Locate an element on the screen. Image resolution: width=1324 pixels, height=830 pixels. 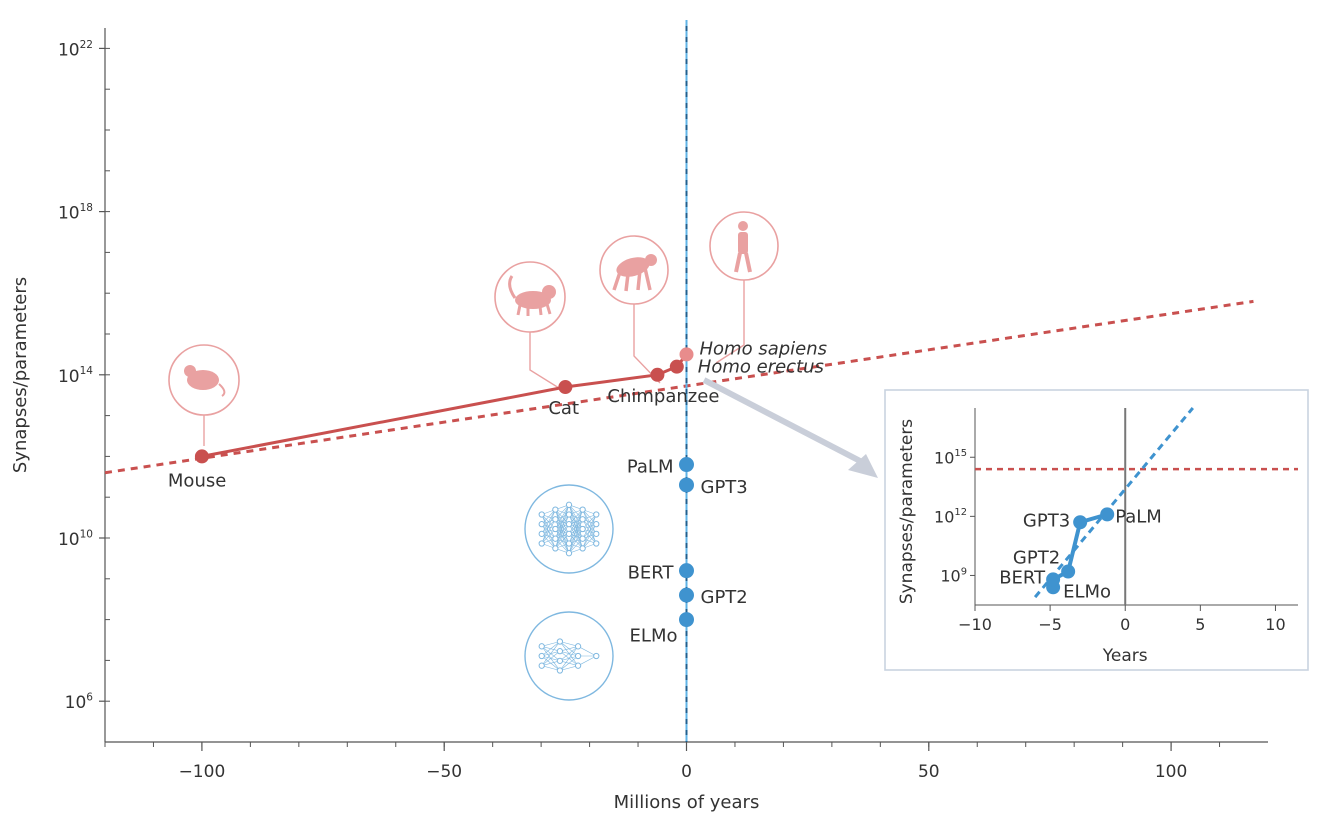
inset-model-trend-line is located at coordinates (1113, 503).